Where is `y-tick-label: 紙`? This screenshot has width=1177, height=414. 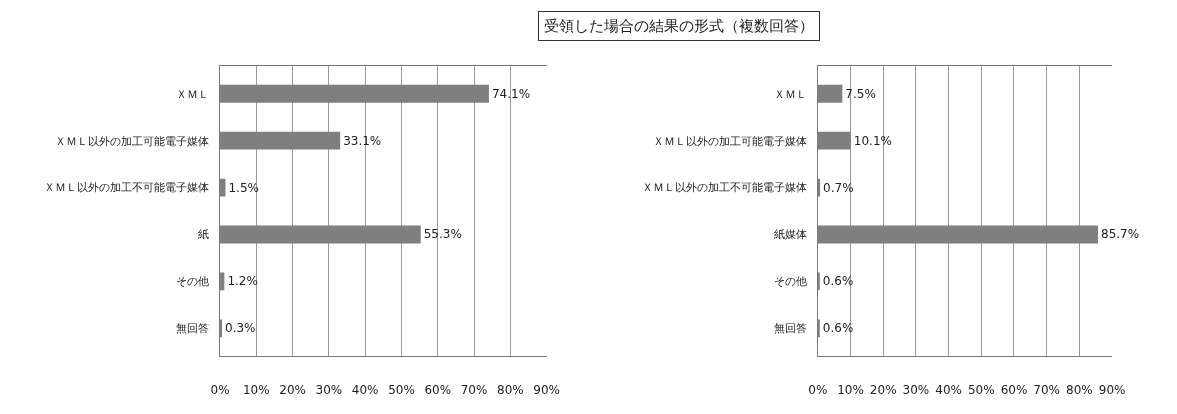
y-tick-label: 紙 is located at coordinates (203, 235).